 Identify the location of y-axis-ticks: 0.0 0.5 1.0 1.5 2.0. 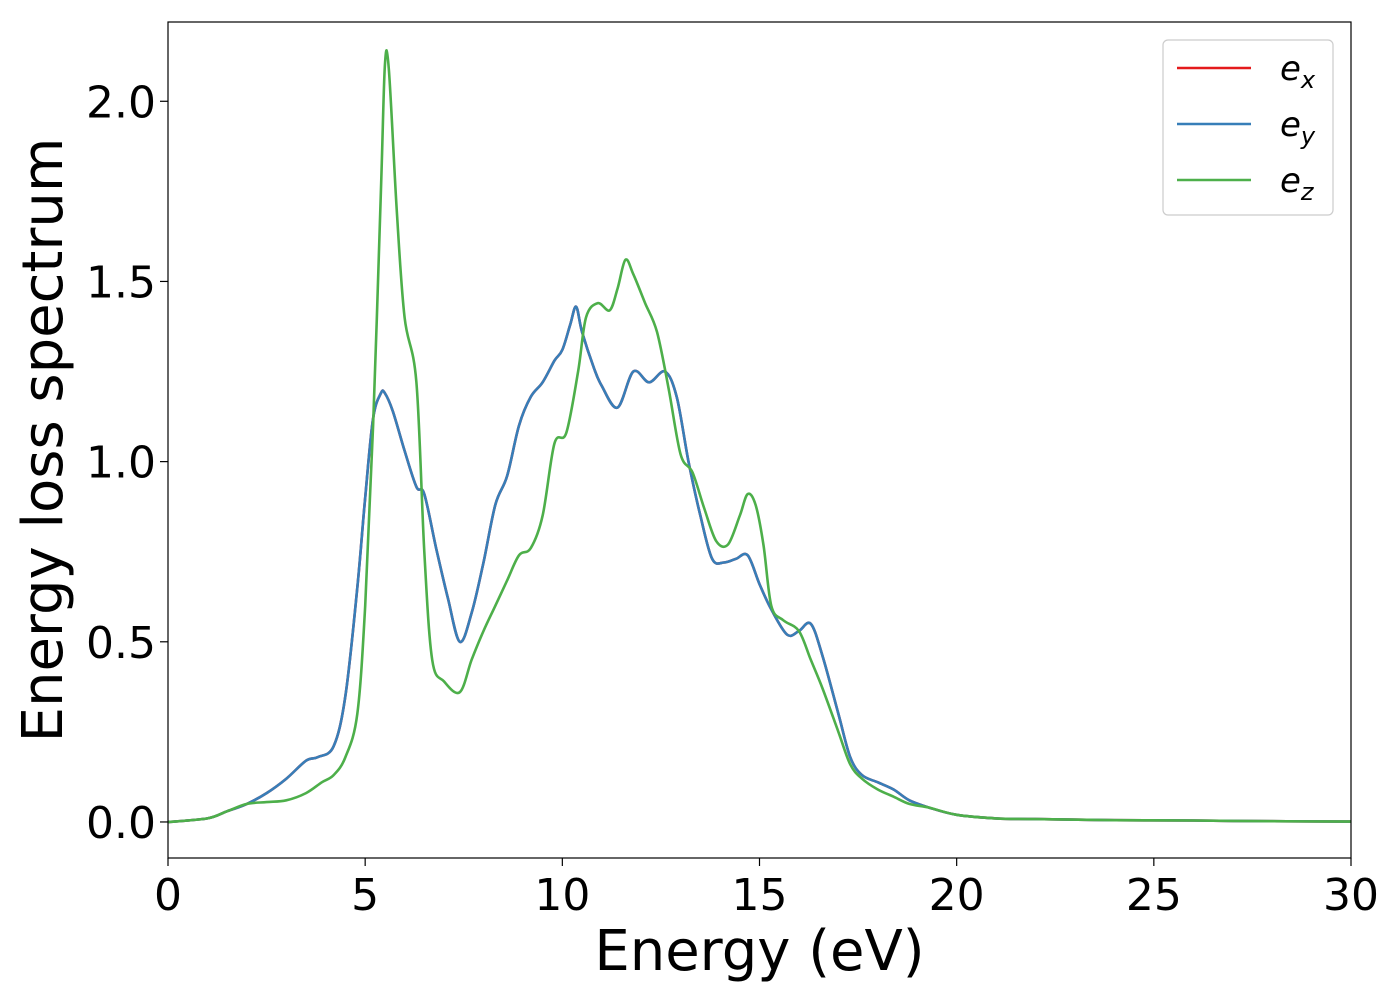
(127, 463).